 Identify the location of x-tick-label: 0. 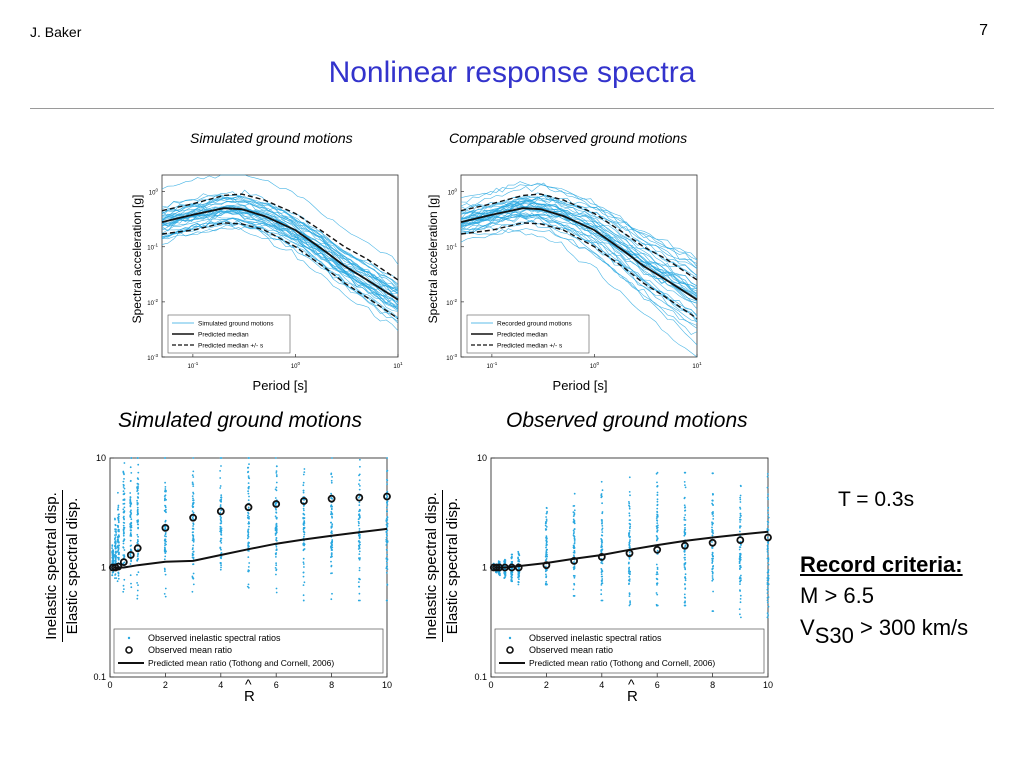
(490, 685).